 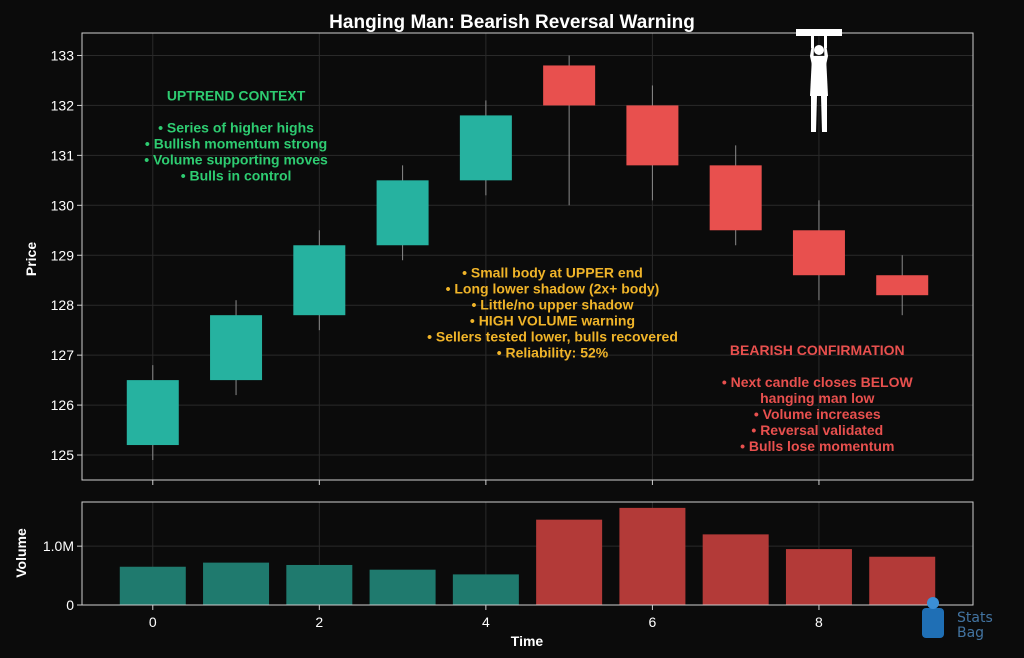 I want to click on annotation-confirm-line: hanging man low, so click(x=817, y=398).